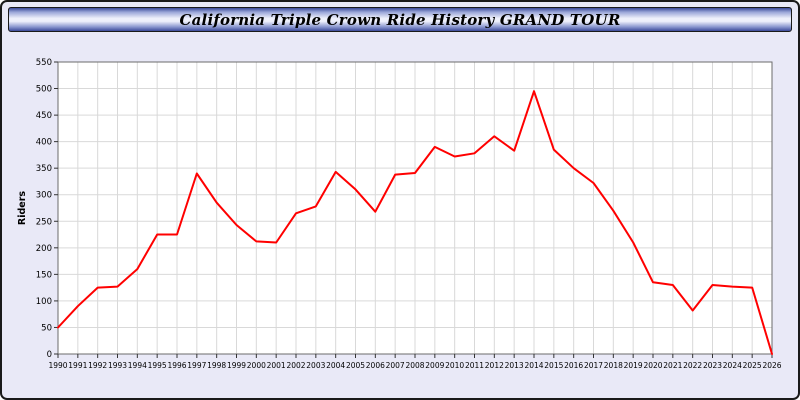  Describe the element at coordinates (44, 63) in the screenshot. I see `svg-text: 550` at that location.